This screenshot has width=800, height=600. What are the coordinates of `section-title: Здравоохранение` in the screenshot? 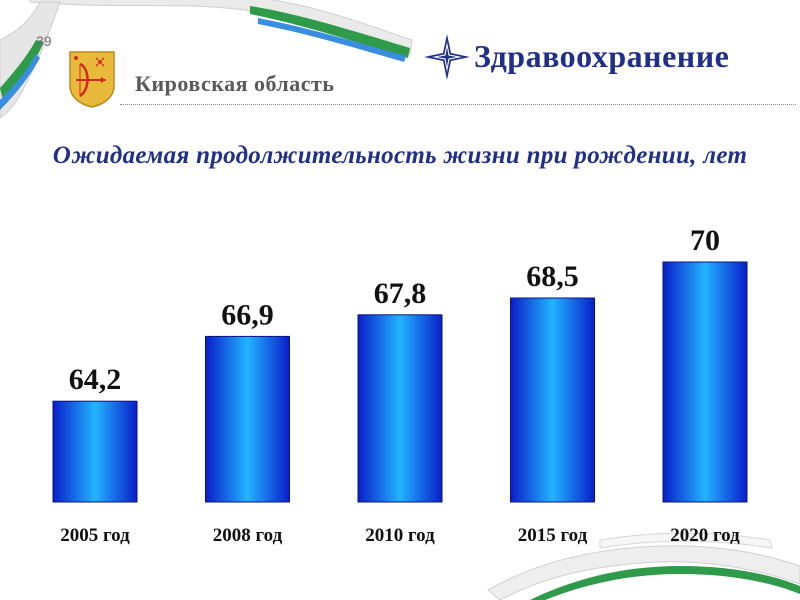 It's located at (602, 56).